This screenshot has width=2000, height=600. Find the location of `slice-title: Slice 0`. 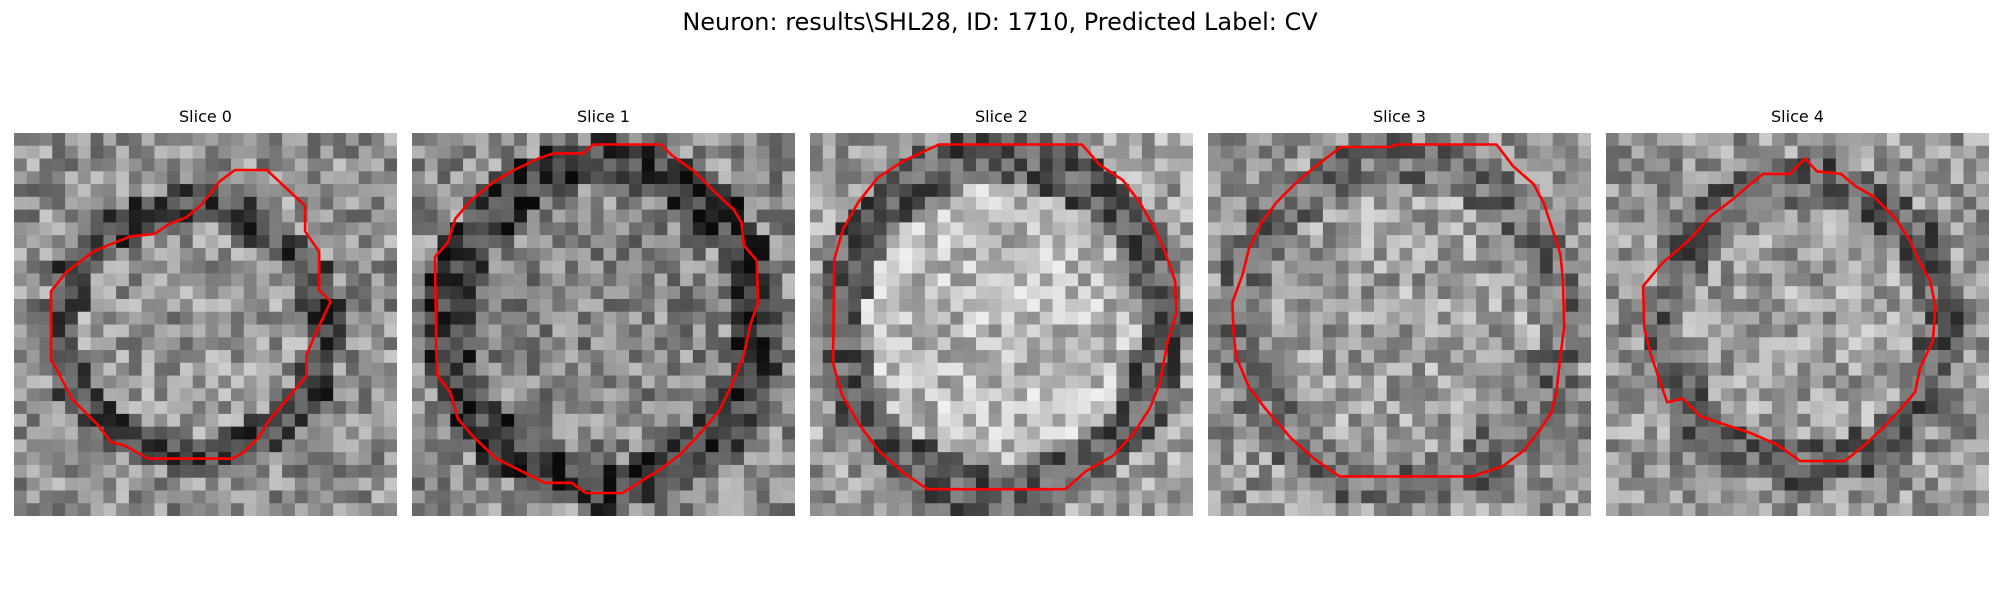

slice-title: Slice 0 is located at coordinates (205, 116).